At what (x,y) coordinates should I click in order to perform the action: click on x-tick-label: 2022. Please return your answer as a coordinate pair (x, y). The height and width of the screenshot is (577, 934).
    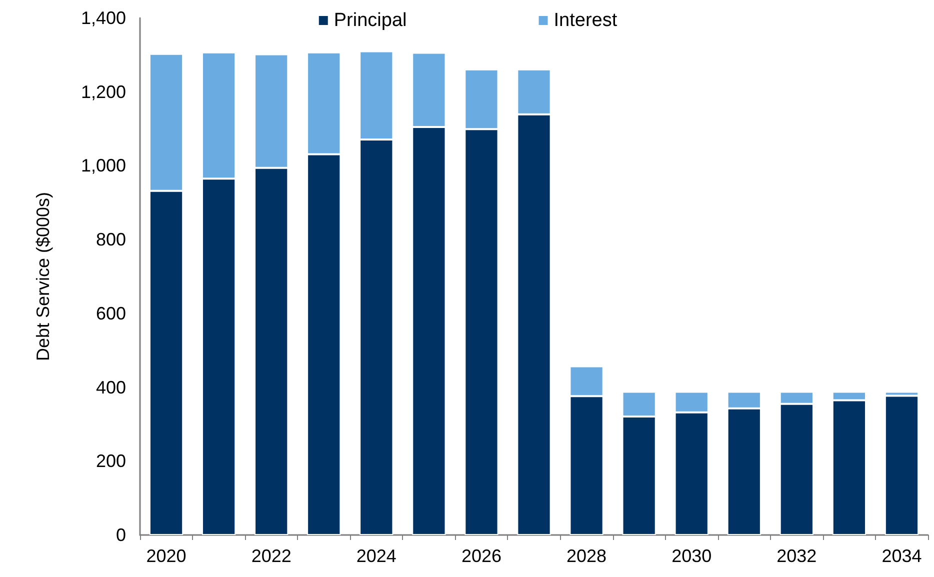
    Looking at the image, I should click on (271, 556).